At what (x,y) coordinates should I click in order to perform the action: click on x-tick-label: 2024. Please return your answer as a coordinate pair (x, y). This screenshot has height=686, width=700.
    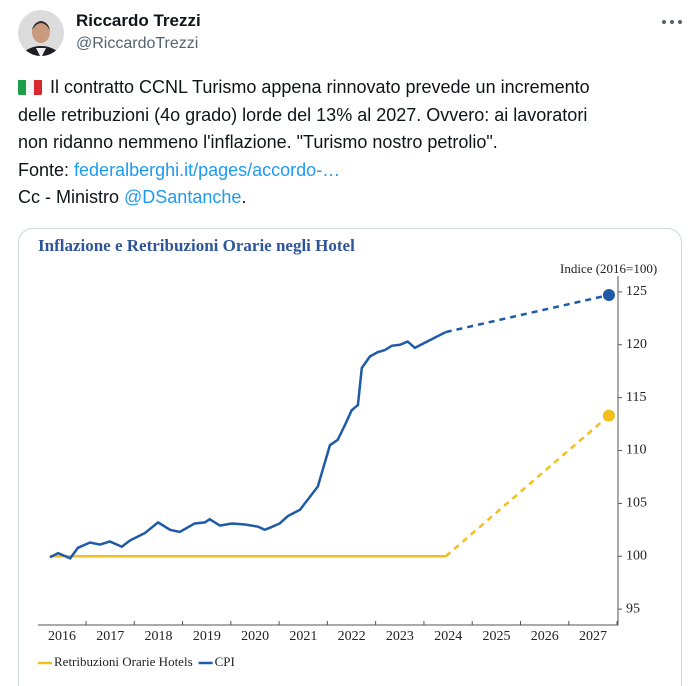
    Looking at the image, I should click on (448, 636).